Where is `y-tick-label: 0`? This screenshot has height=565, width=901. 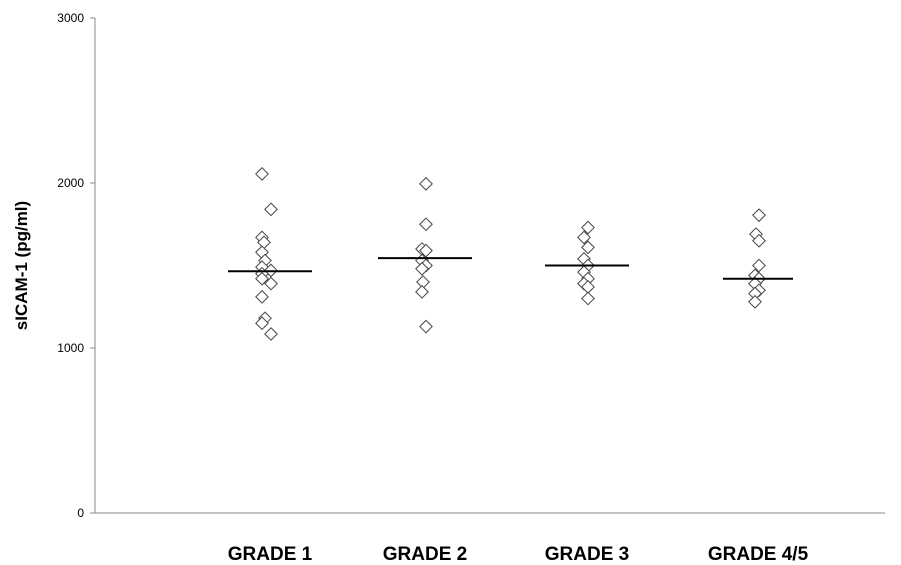
y-tick-label: 0 is located at coordinates (80, 513).